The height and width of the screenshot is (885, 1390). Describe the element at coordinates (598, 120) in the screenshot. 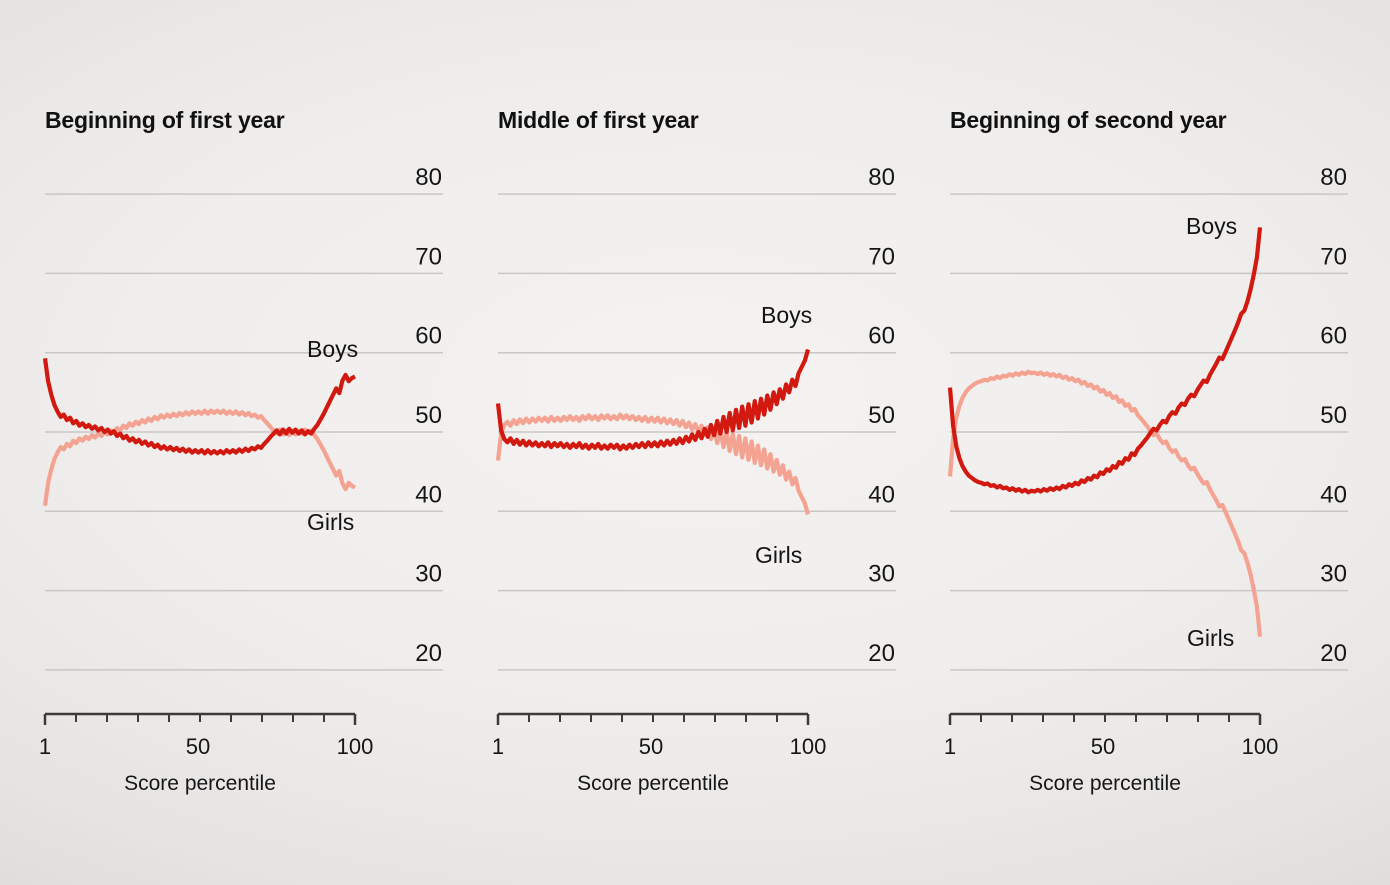

I see `chart-title: Middle of first year` at that location.